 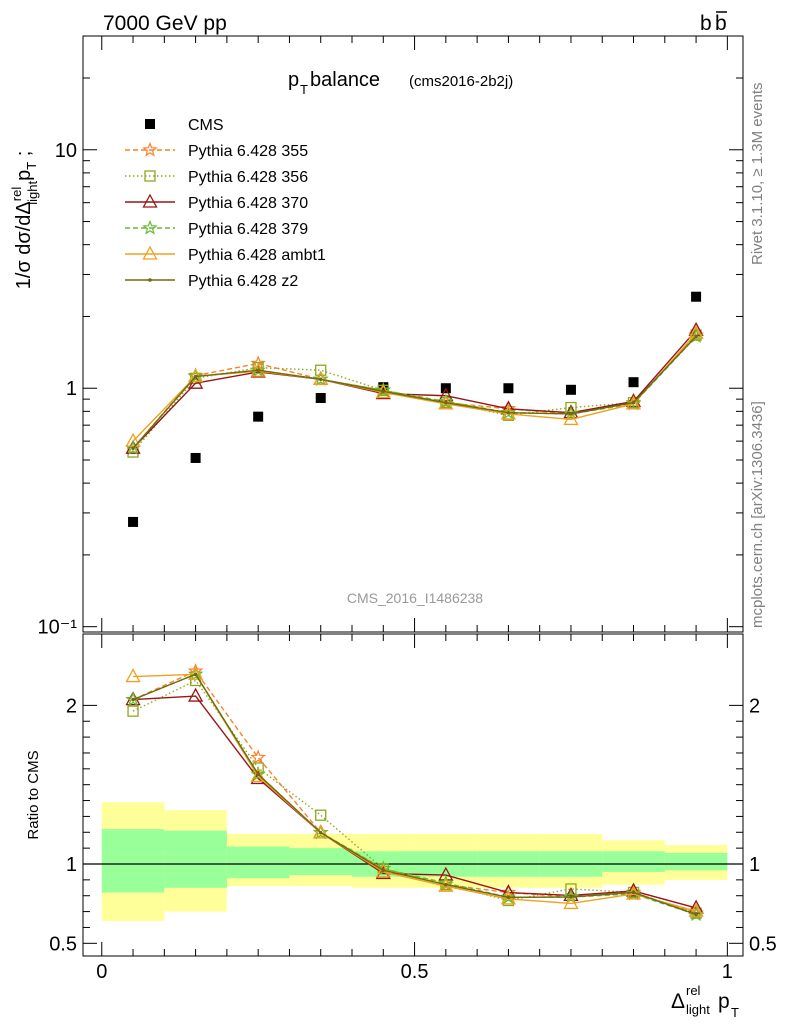 What do you see at coordinates (71, 706) in the screenshot?
I see `ratio-ytick-label-left: 2` at bounding box center [71, 706].